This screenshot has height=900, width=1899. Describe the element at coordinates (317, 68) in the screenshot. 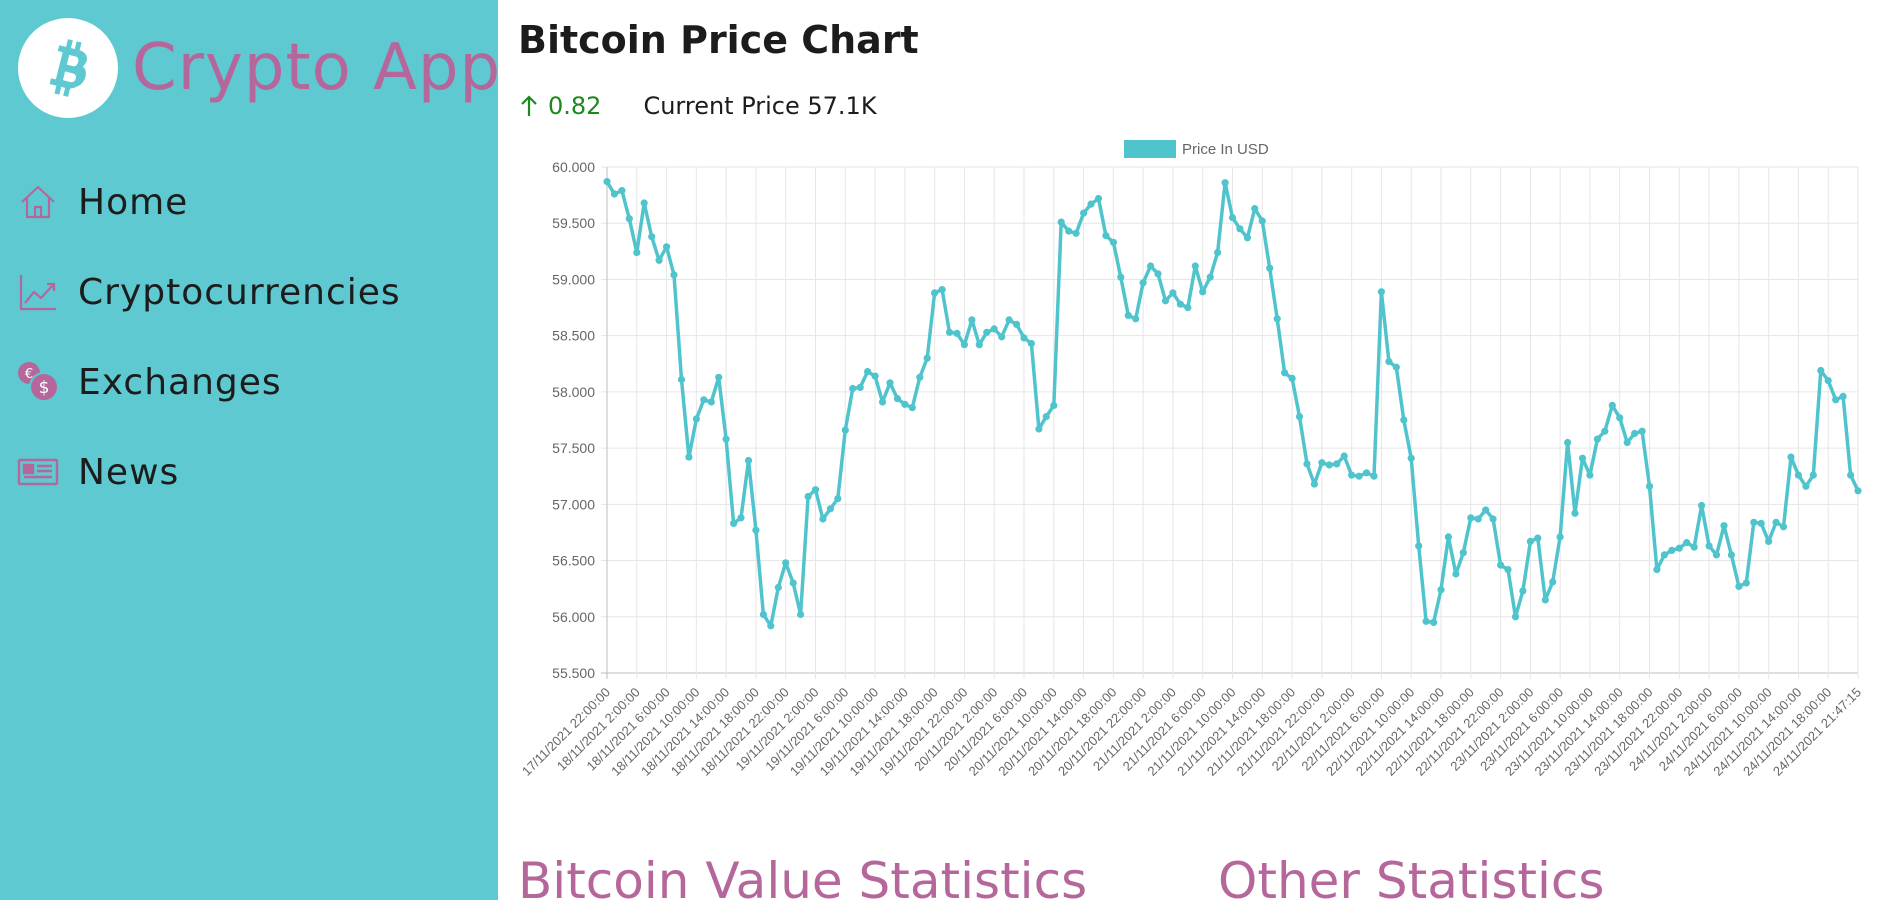

I see `app-title: Crypto App` at that location.